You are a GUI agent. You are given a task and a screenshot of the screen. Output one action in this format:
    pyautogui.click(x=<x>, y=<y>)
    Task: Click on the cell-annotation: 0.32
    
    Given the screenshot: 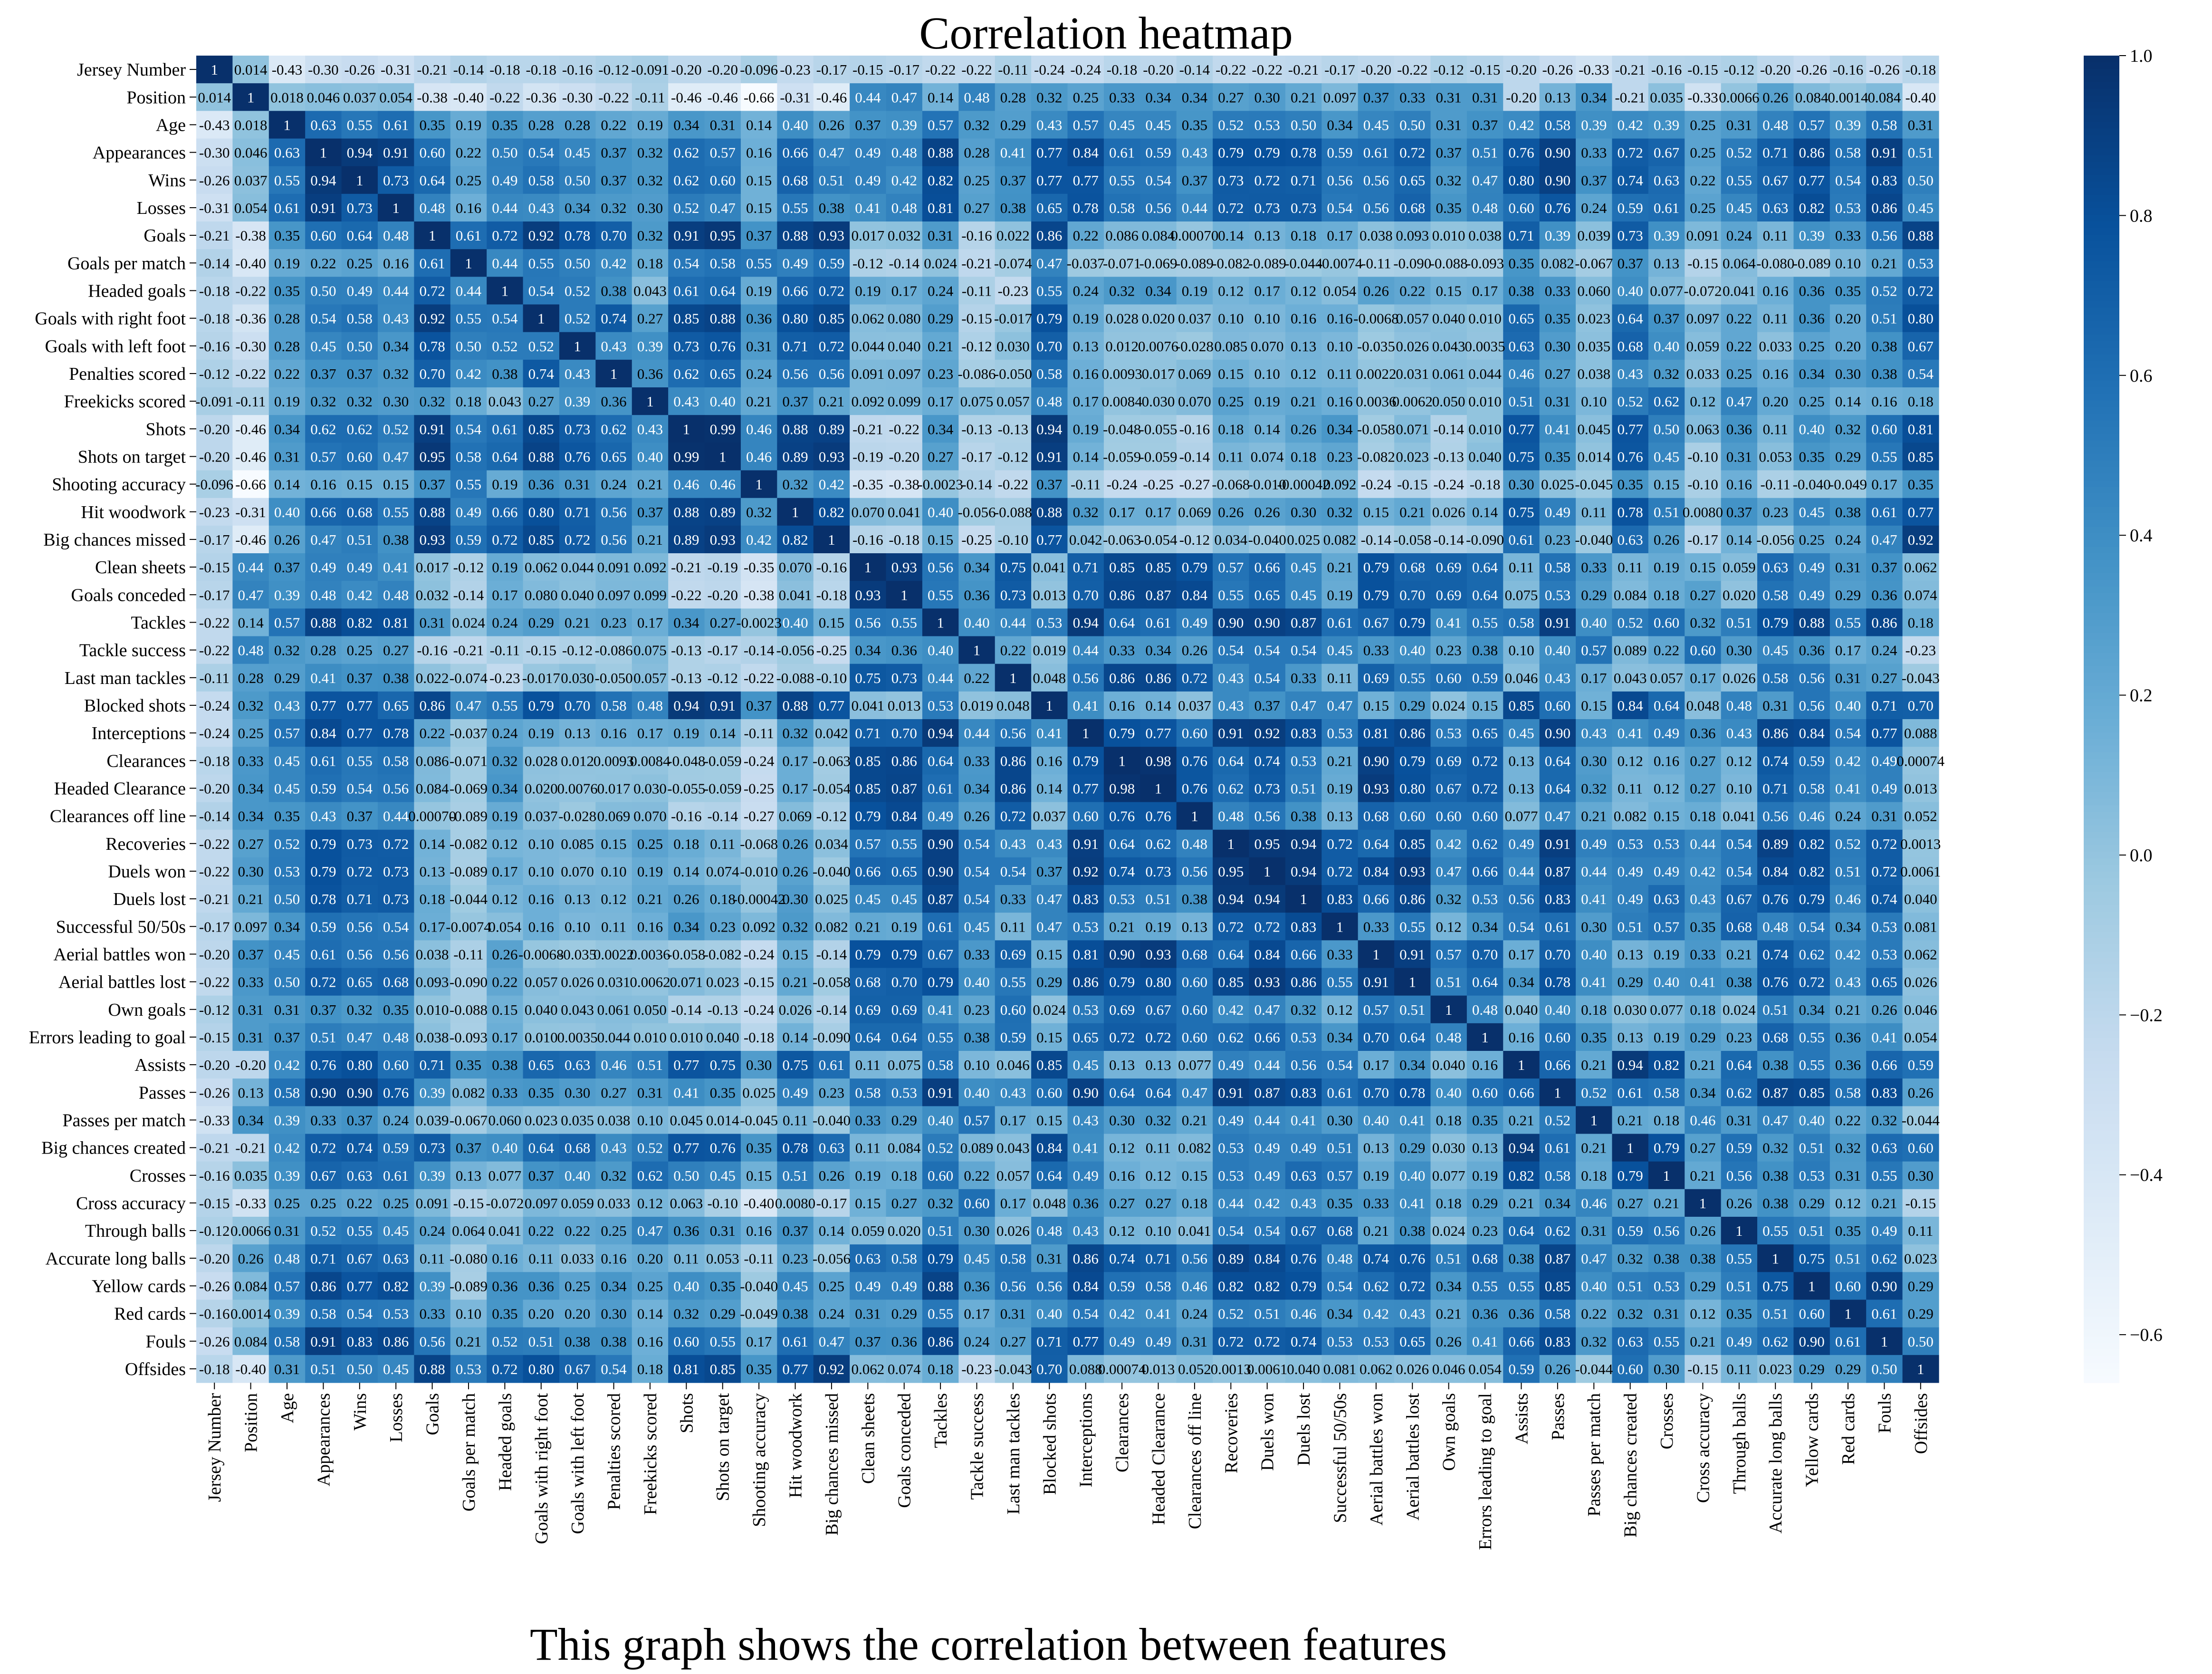 What is the action you would take?
    pyautogui.click(x=1775, y=1148)
    